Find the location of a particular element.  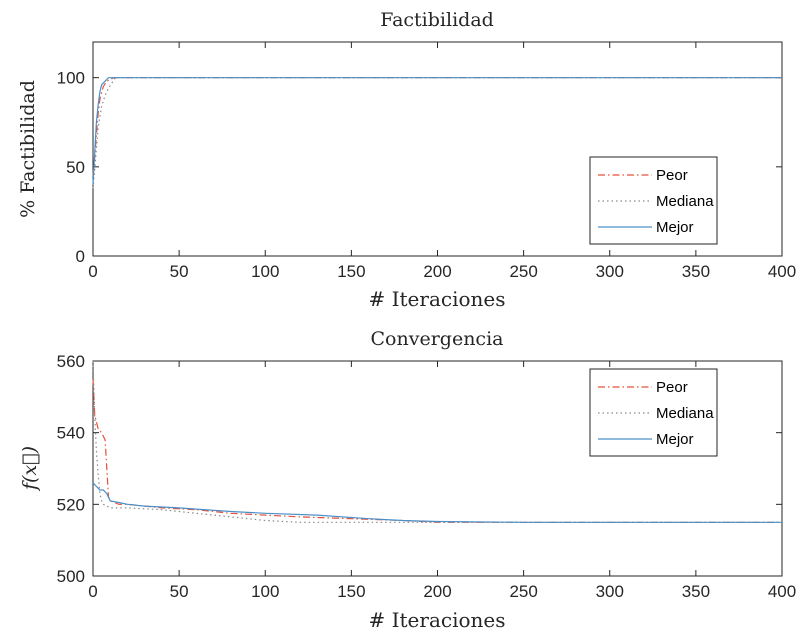

y-tick-label: 50 is located at coordinates (75, 167).